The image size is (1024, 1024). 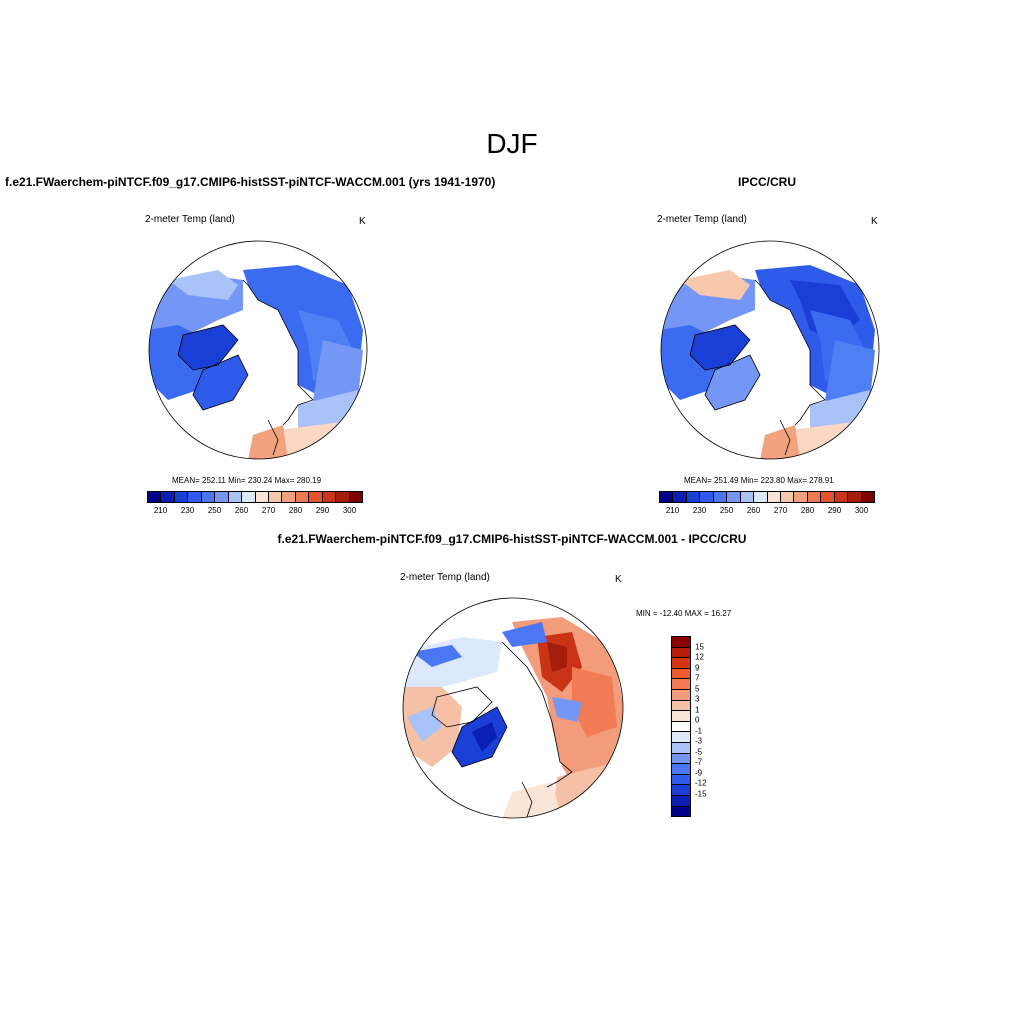 I want to click on right-stats: MEAN= 251.49 Min= 223.80 Max= 278.91, so click(x=759, y=480).